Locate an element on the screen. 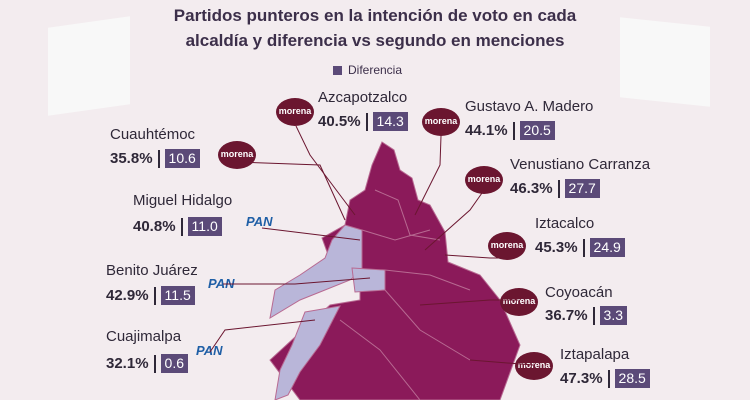  region-pan-cuajimalpa is located at coordinates (307, 352).